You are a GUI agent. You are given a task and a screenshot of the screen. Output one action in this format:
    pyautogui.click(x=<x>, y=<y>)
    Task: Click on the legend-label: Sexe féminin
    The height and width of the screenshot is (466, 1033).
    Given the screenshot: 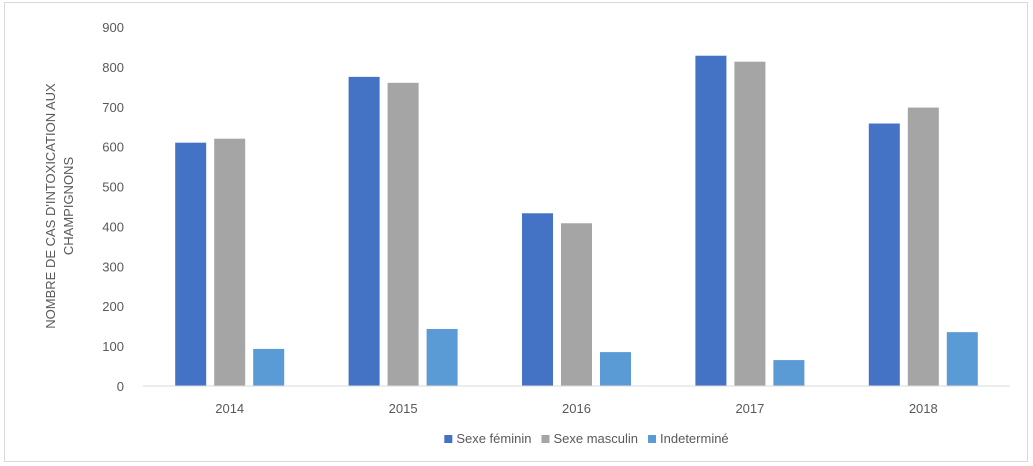 What is the action you would take?
    pyautogui.click(x=493, y=438)
    